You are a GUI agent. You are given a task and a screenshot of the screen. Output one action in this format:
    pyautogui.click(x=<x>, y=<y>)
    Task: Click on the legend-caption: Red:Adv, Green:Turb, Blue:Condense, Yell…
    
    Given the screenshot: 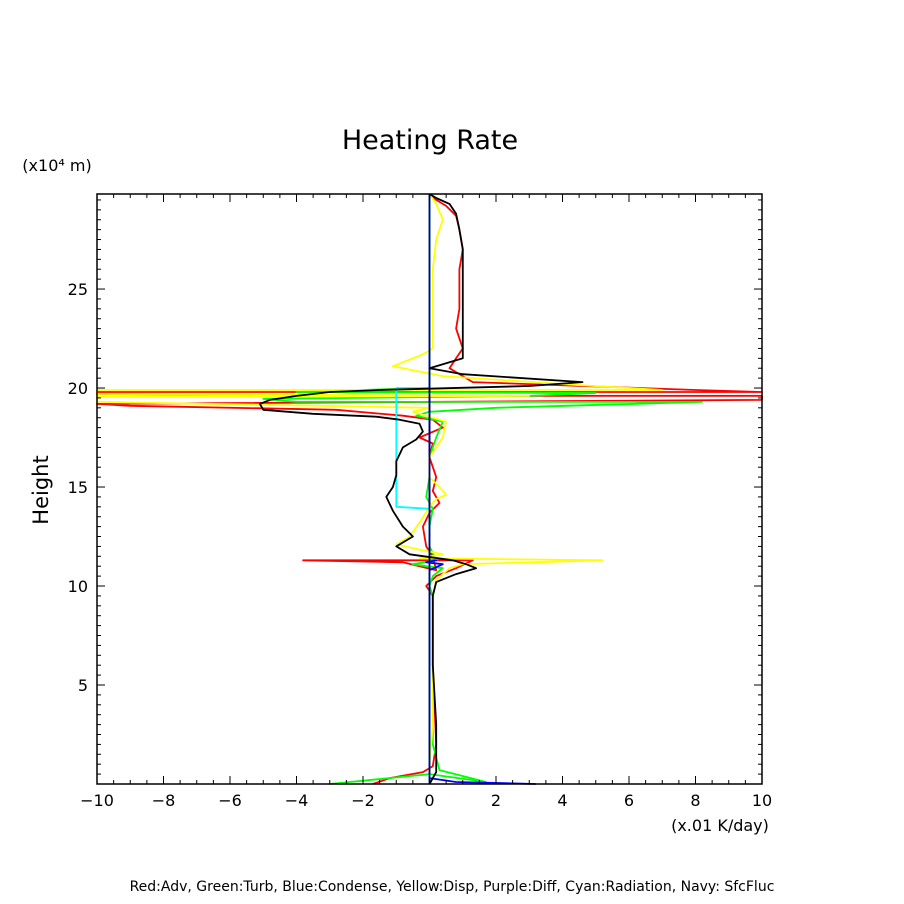 What is the action you would take?
    pyautogui.click(x=452, y=887)
    